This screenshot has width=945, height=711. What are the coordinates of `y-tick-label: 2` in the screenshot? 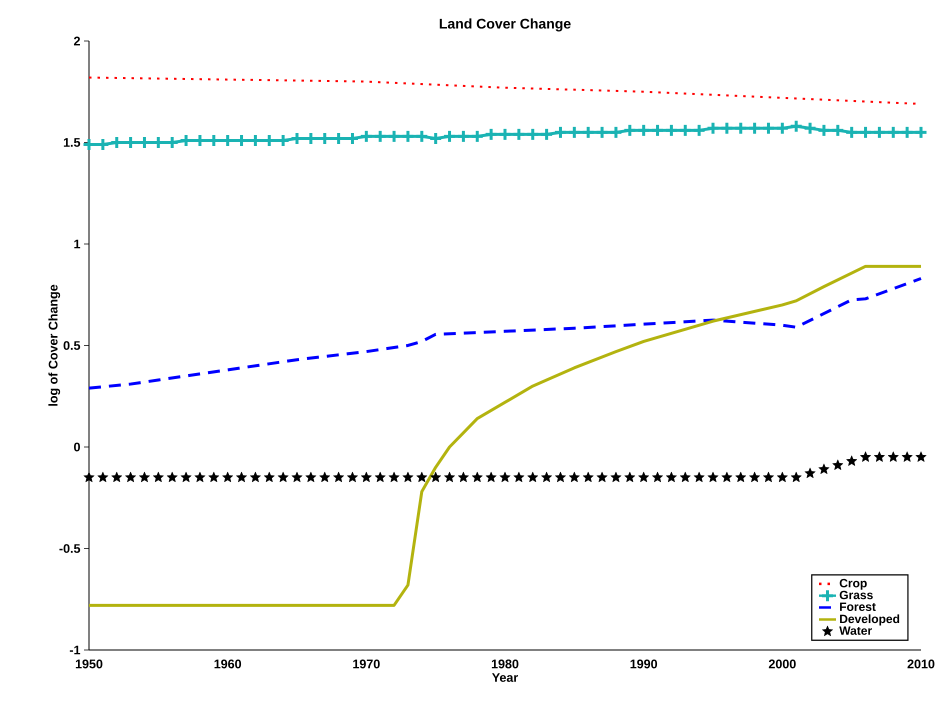 It's located at (77, 41).